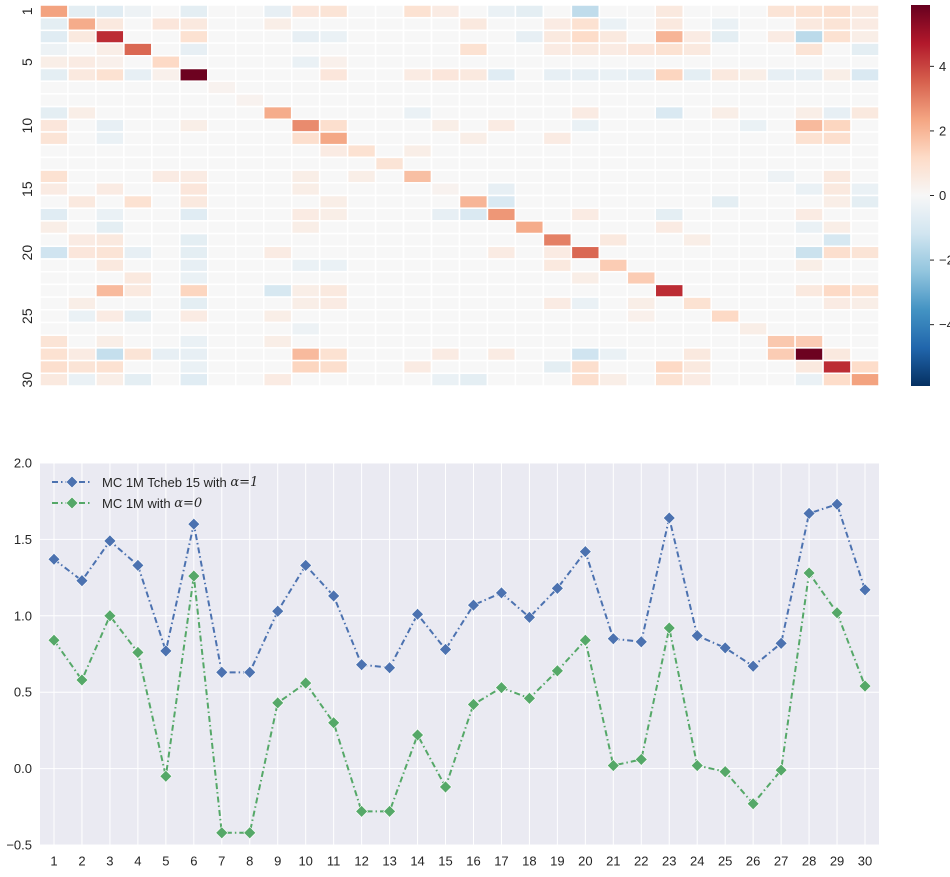 This screenshot has width=950, height=877. What do you see at coordinates (82, 680) in the screenshot?
I see `series-2-point` at bounding box center [82, 680].